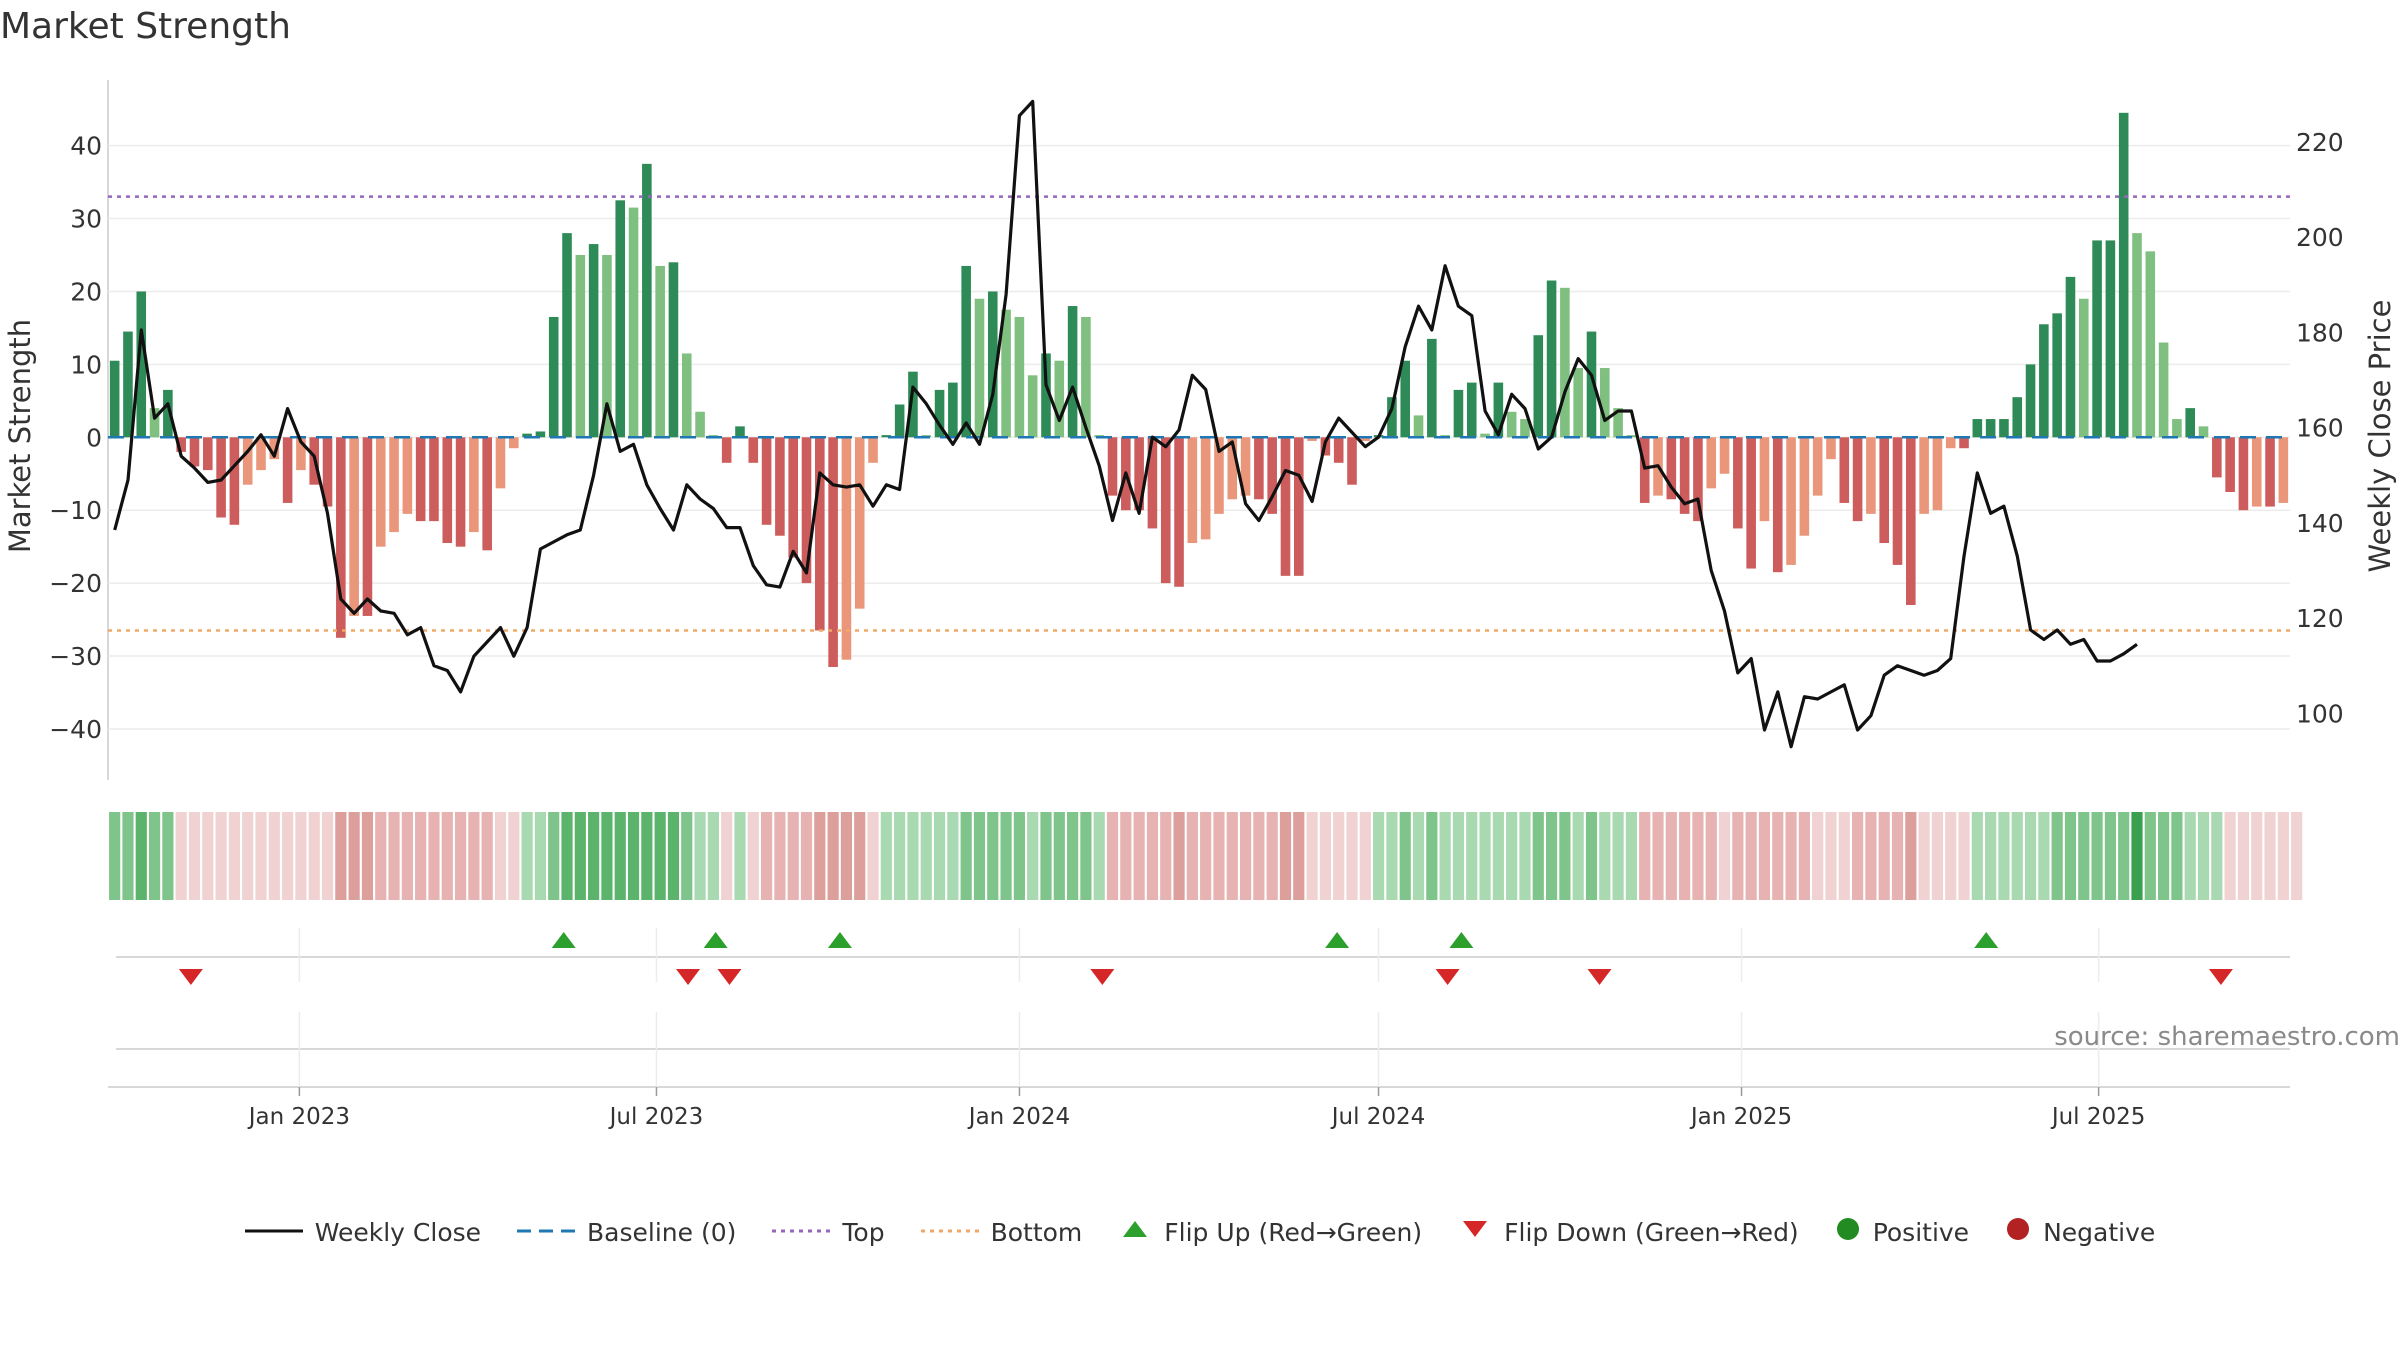  I want to click on x-tick-label: Jan 2023, so click(298, 1117).